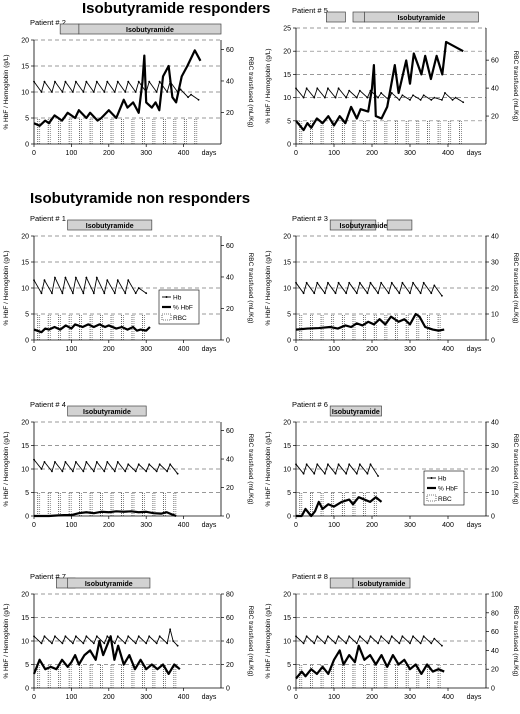 The image size is (520, 714). Describe the element at coordinates (287, 642) in the screenshot. I see `y-tick-label: 10` at that location.